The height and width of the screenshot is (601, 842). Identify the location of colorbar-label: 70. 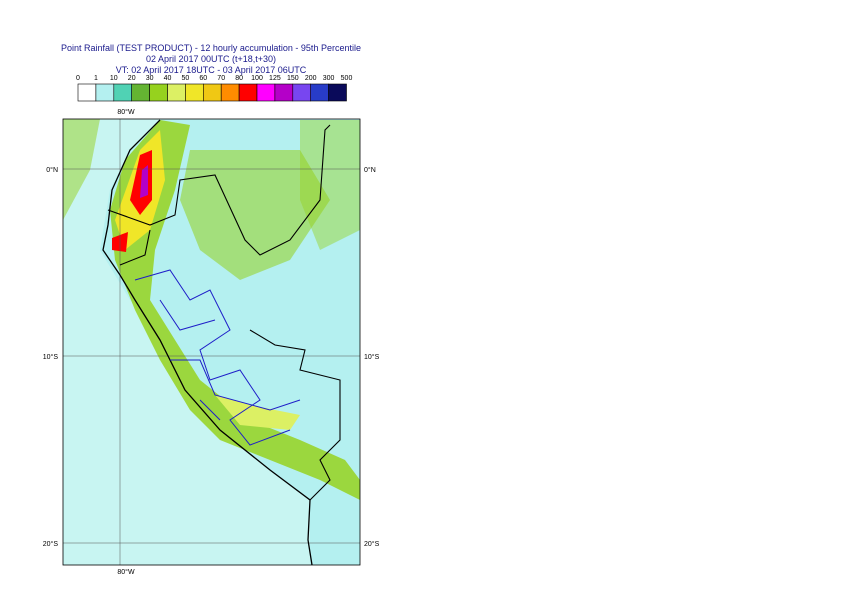
(221, 78).